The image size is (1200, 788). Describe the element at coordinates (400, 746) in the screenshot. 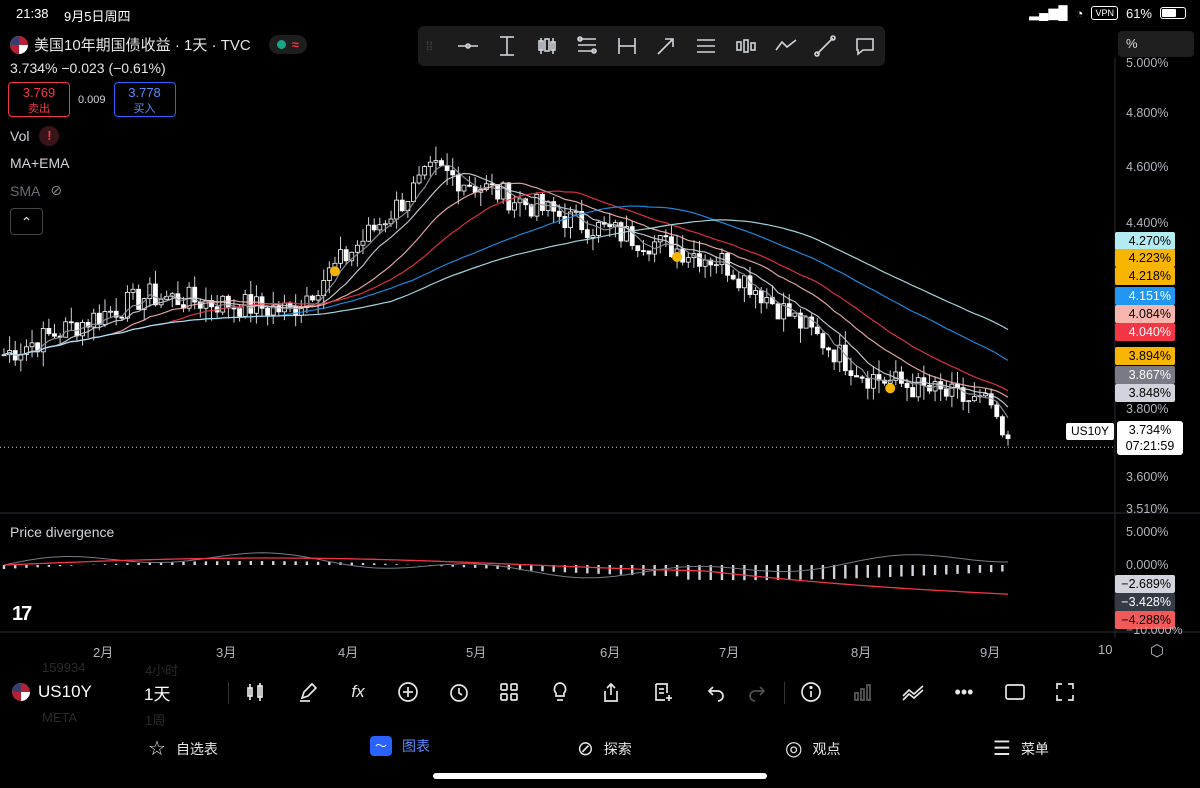

I see `nav-chart: 〜 图表` at that location.